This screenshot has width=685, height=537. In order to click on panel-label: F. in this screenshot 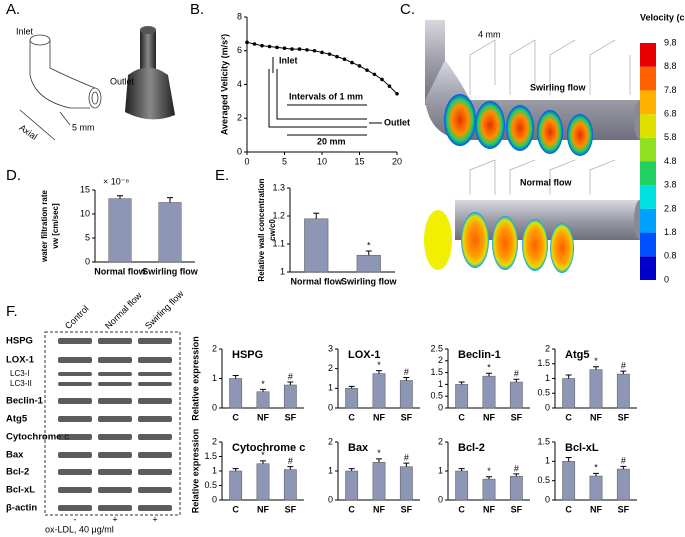, I will do `click(12, 311)`.